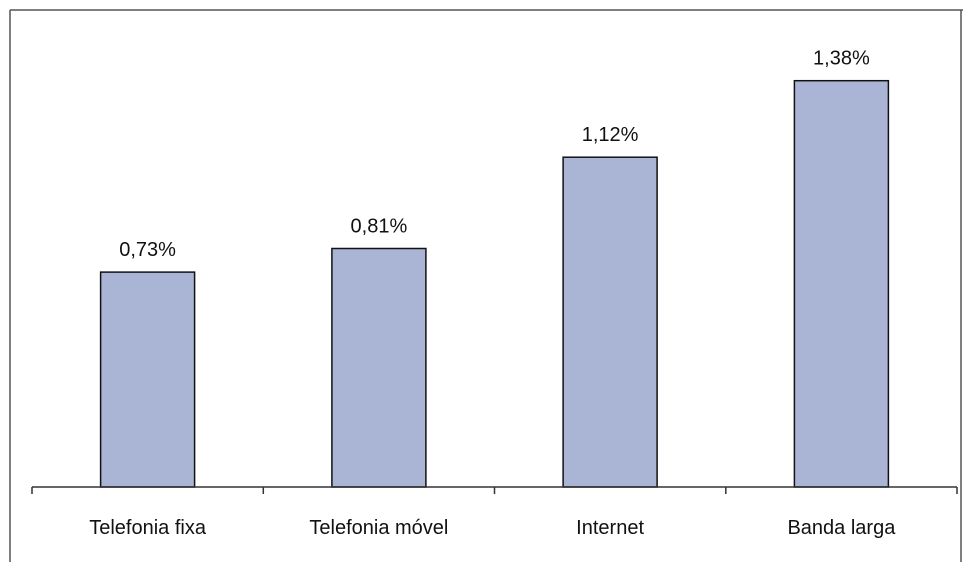  Describe the element at coordinates (610, 528) in the screenshot. I see `category-label-2: Internet` at that location.